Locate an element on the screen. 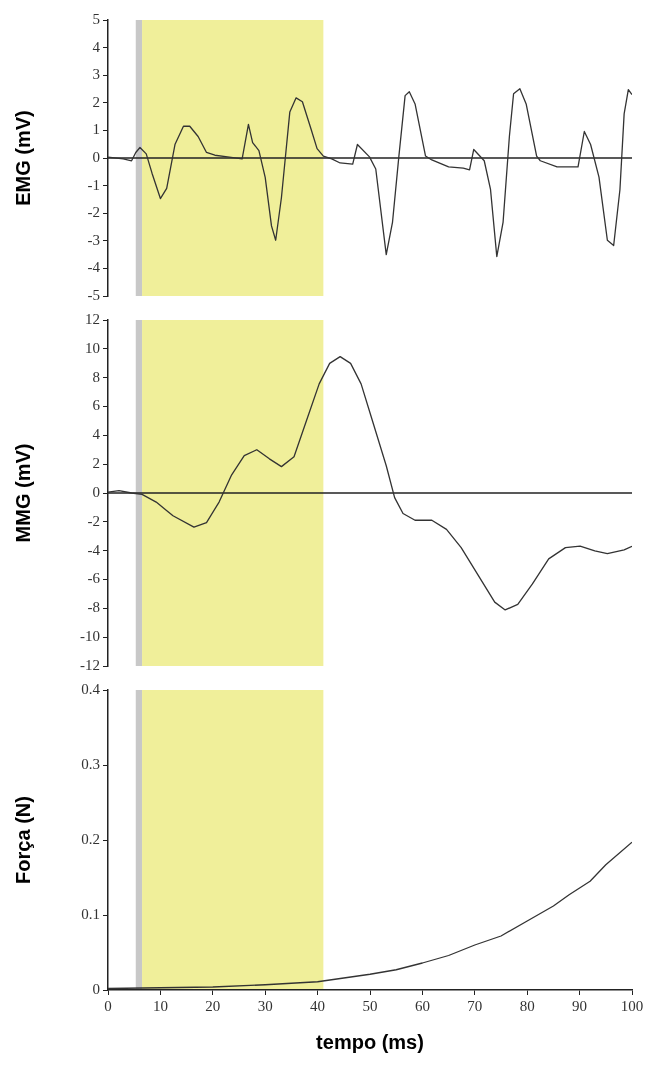 The image size is (662, 1075). y-tick-label: -12 is located at coordinates (90, 664).